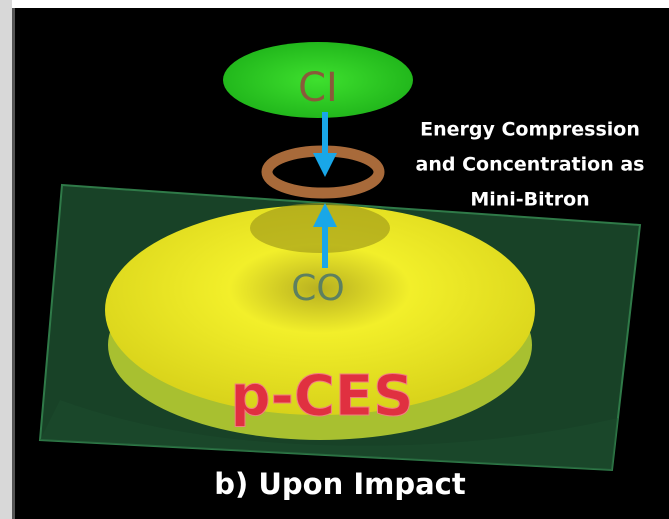  I want to click on torus-hole, so click(320, 228).